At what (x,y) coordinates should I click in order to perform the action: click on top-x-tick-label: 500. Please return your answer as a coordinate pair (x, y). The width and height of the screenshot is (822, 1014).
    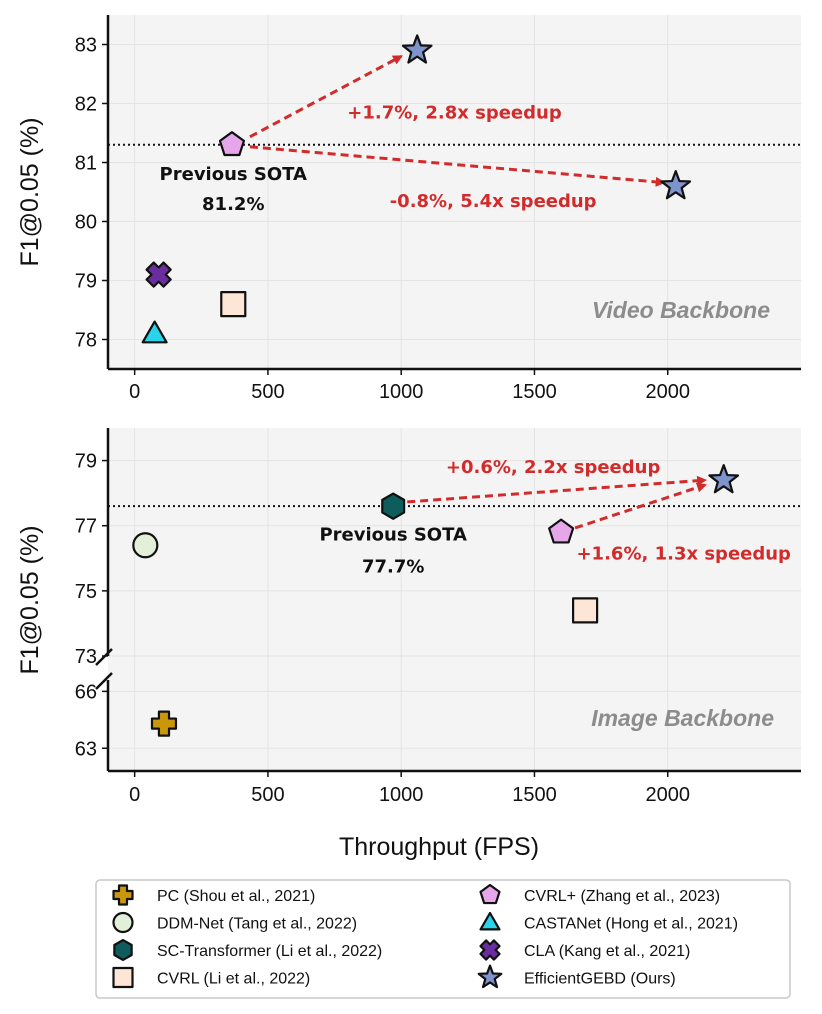
    Looking at the image, I should click on (267, 392).